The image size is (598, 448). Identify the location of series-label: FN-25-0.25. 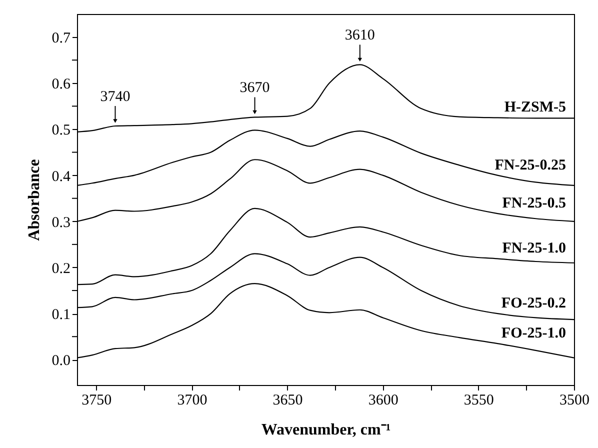
(530, 165).